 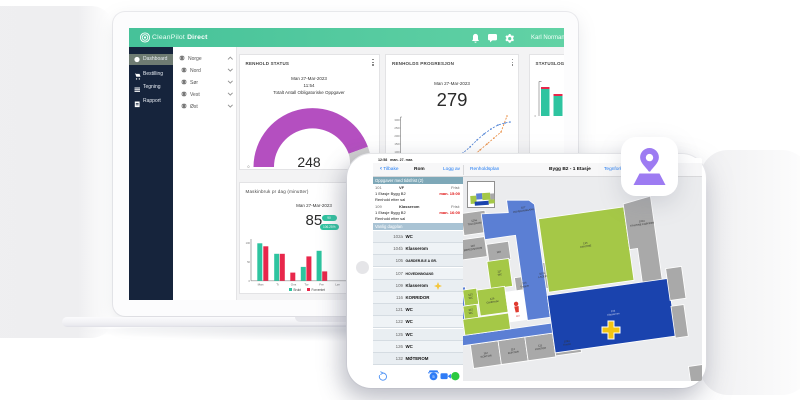 I want to click on svg-text: 50, so click(x=248, y=262).